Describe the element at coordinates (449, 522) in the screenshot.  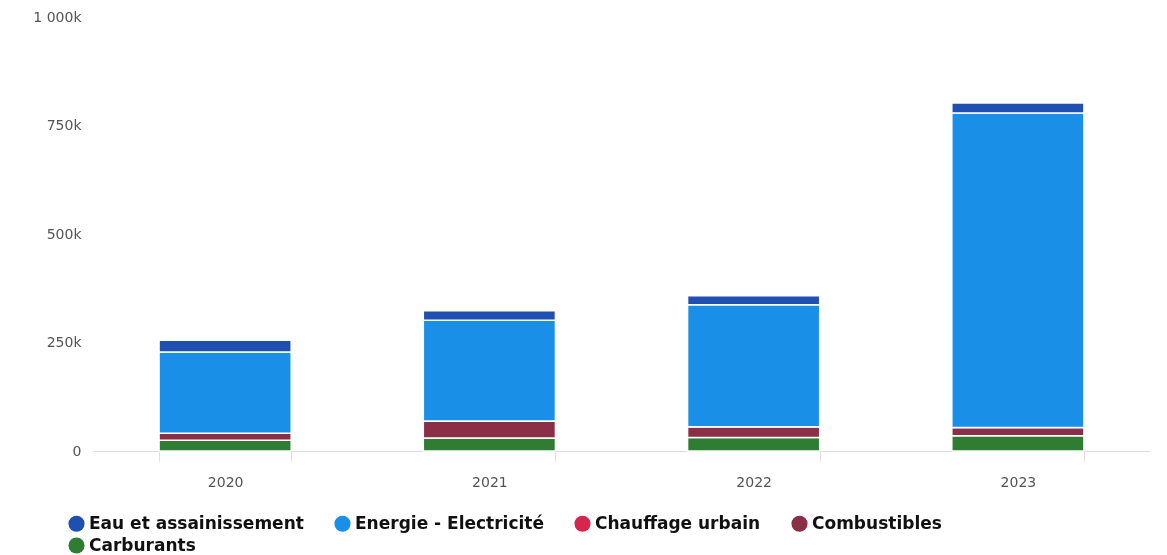
I see `legend-label: Energie - Electricité` at that location.